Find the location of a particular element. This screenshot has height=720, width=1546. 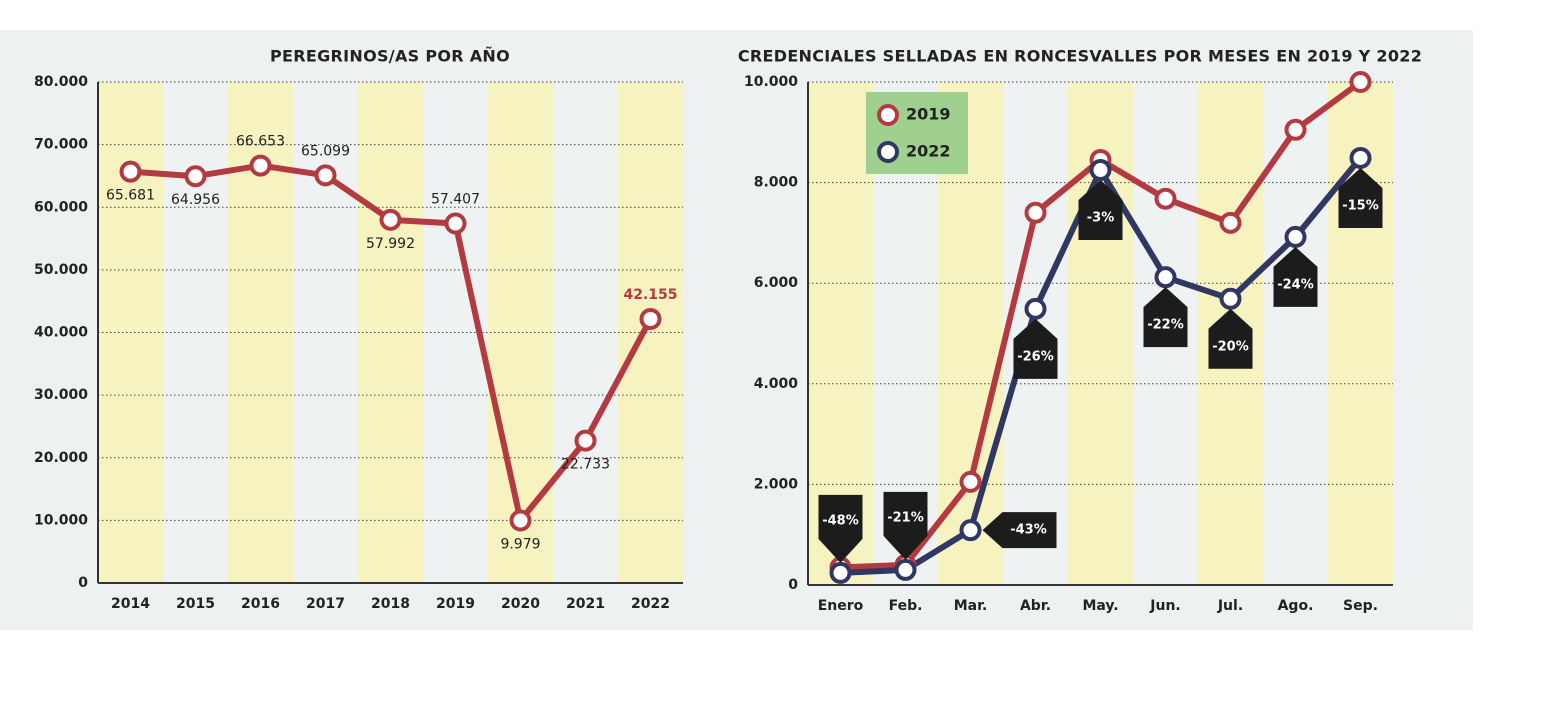

x-tick-label: Jun. is located at coordinates (1164, 606).